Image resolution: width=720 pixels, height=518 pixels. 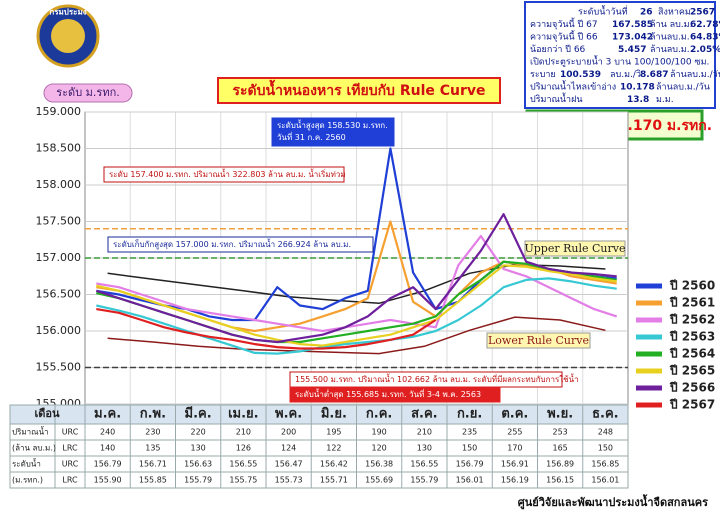 I want to click on table-cell: 130, so click(x=424, y=448).